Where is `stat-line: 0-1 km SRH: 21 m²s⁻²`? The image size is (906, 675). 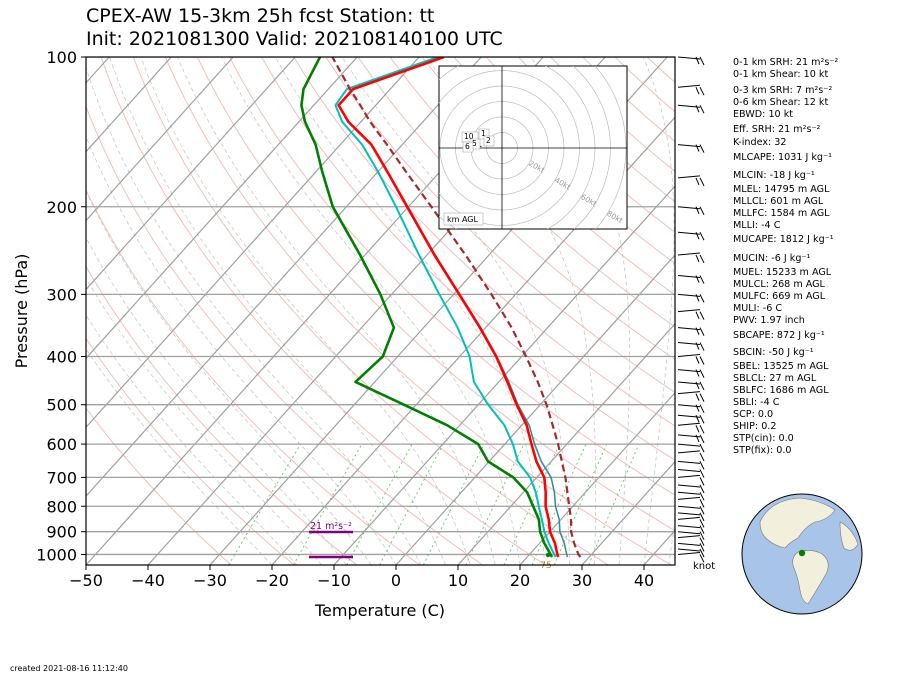 stat-line: 0-1 km SRH: 21 m²s⁻² is located at coordinates (786, 62).